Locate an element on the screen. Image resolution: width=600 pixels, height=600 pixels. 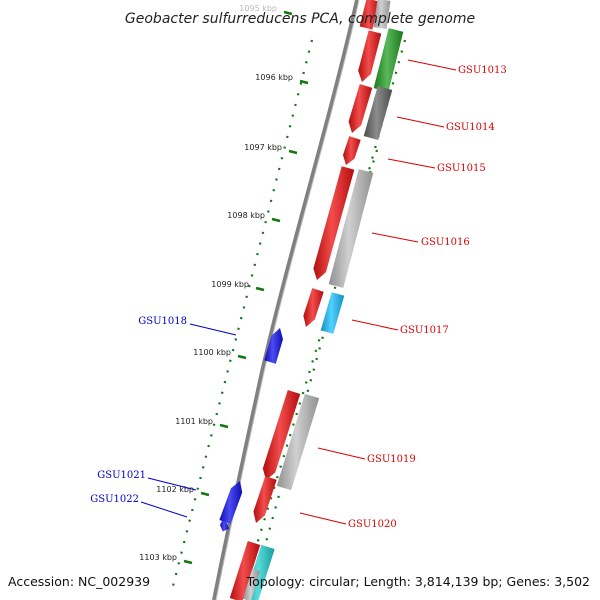
gene-label-gsu1016: GSU1016 is located at coordinates (445, 242).